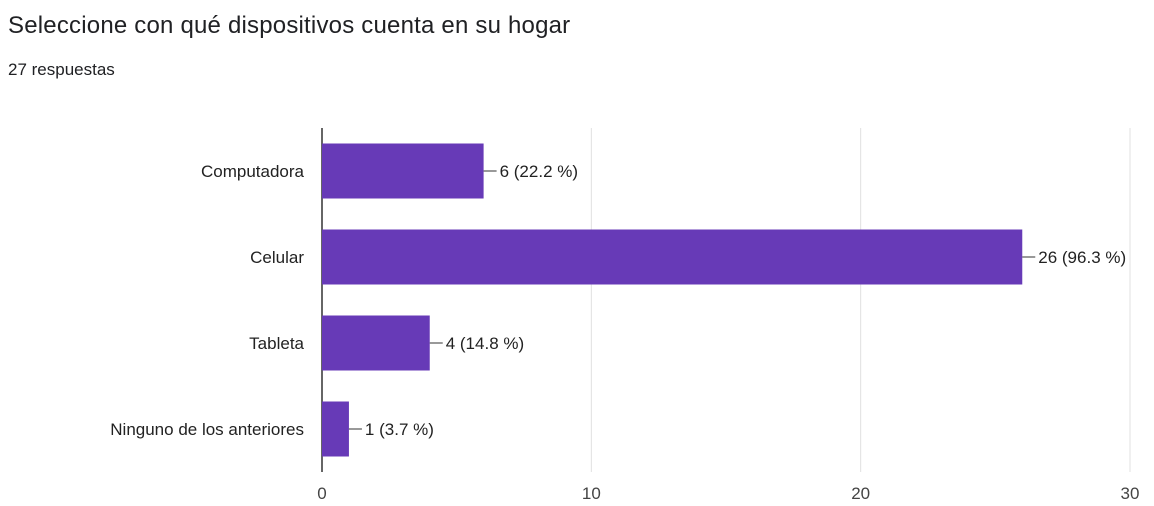 This screenshot has width=1154, height=506. What do you see at coordinates (277, 257) in the screenshot?
I see `category-label: Celular` at bounding box center [277, 257].